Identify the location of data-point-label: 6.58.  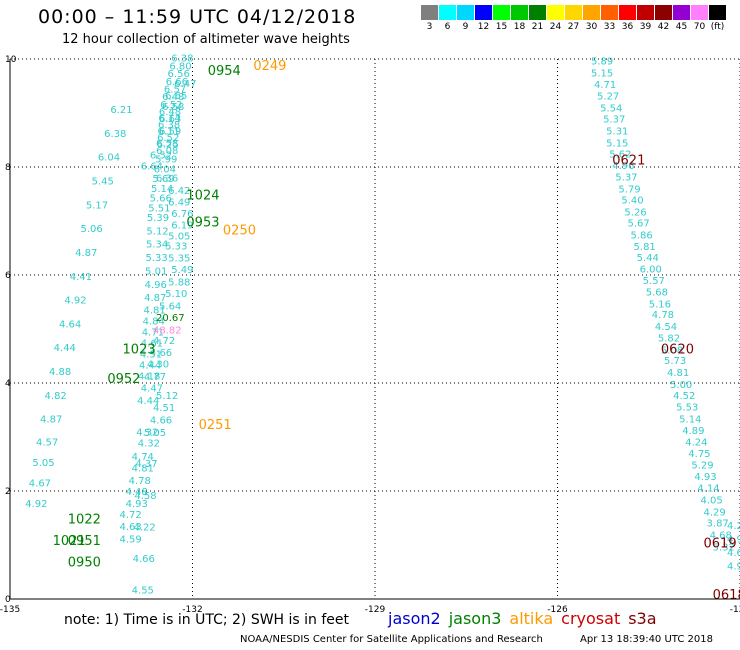
(173, 107).